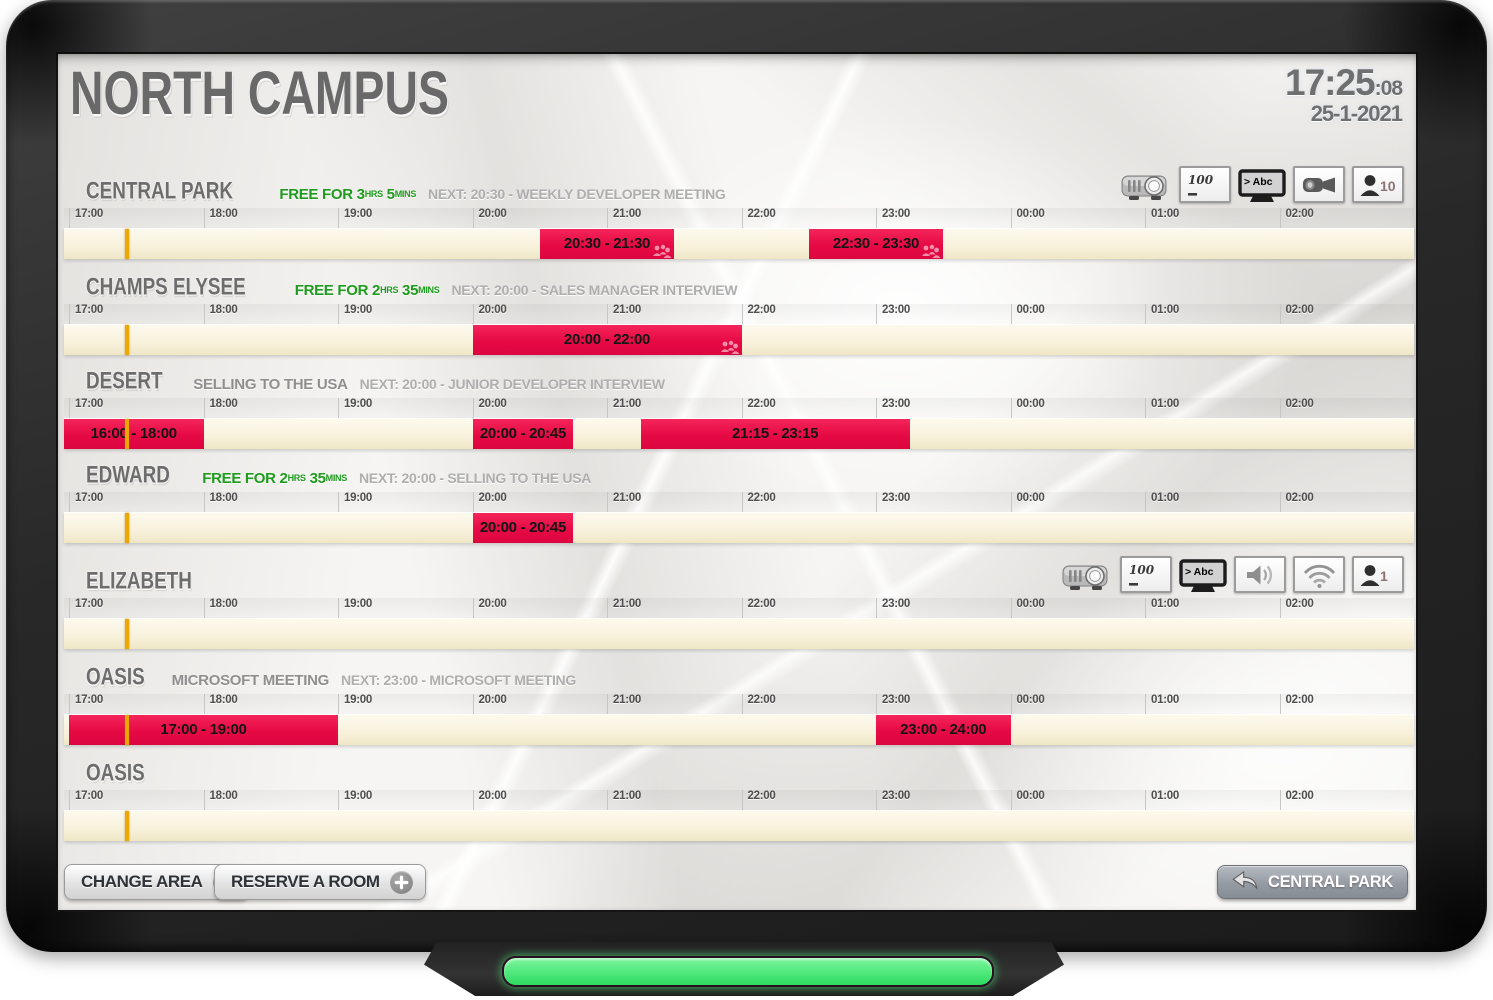  I want to click on booking-block: 16:00 - 18:00, so click(134, 434).